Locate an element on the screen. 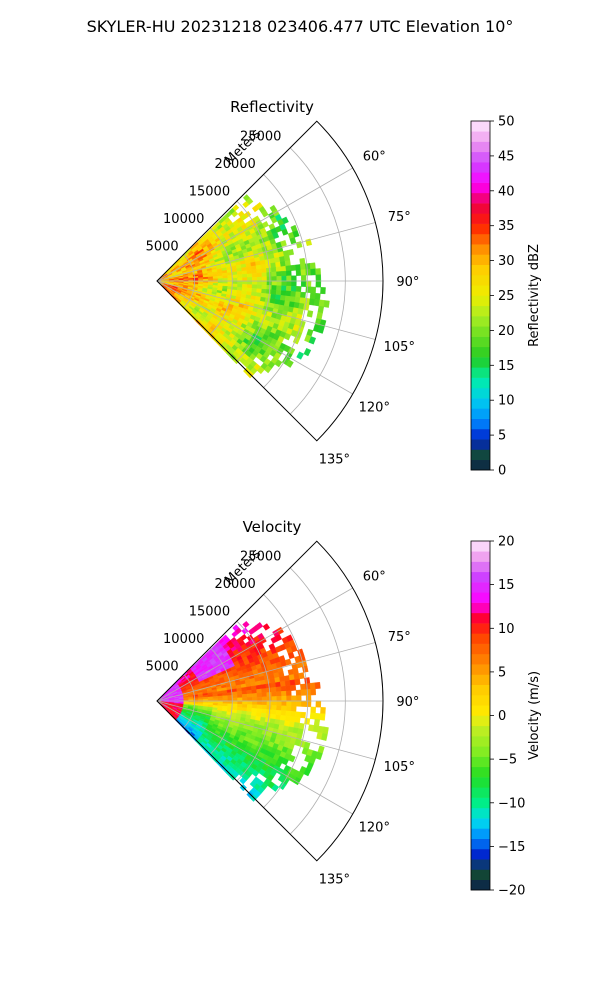 This screenshot has width=600, height=1004. range-tick-label: 10000 is located at coordinates (183, 219).